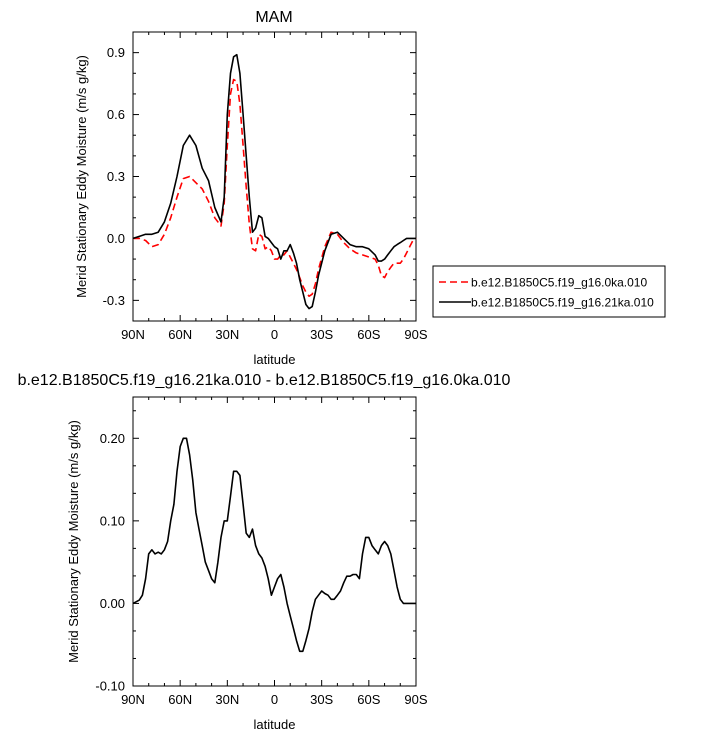 The width and height of the screenshot is (713, 741). What do you see at coordinates (273, 17) in the screenshot?
I see `chart-title: MAM` at bounding box center [273, 17].